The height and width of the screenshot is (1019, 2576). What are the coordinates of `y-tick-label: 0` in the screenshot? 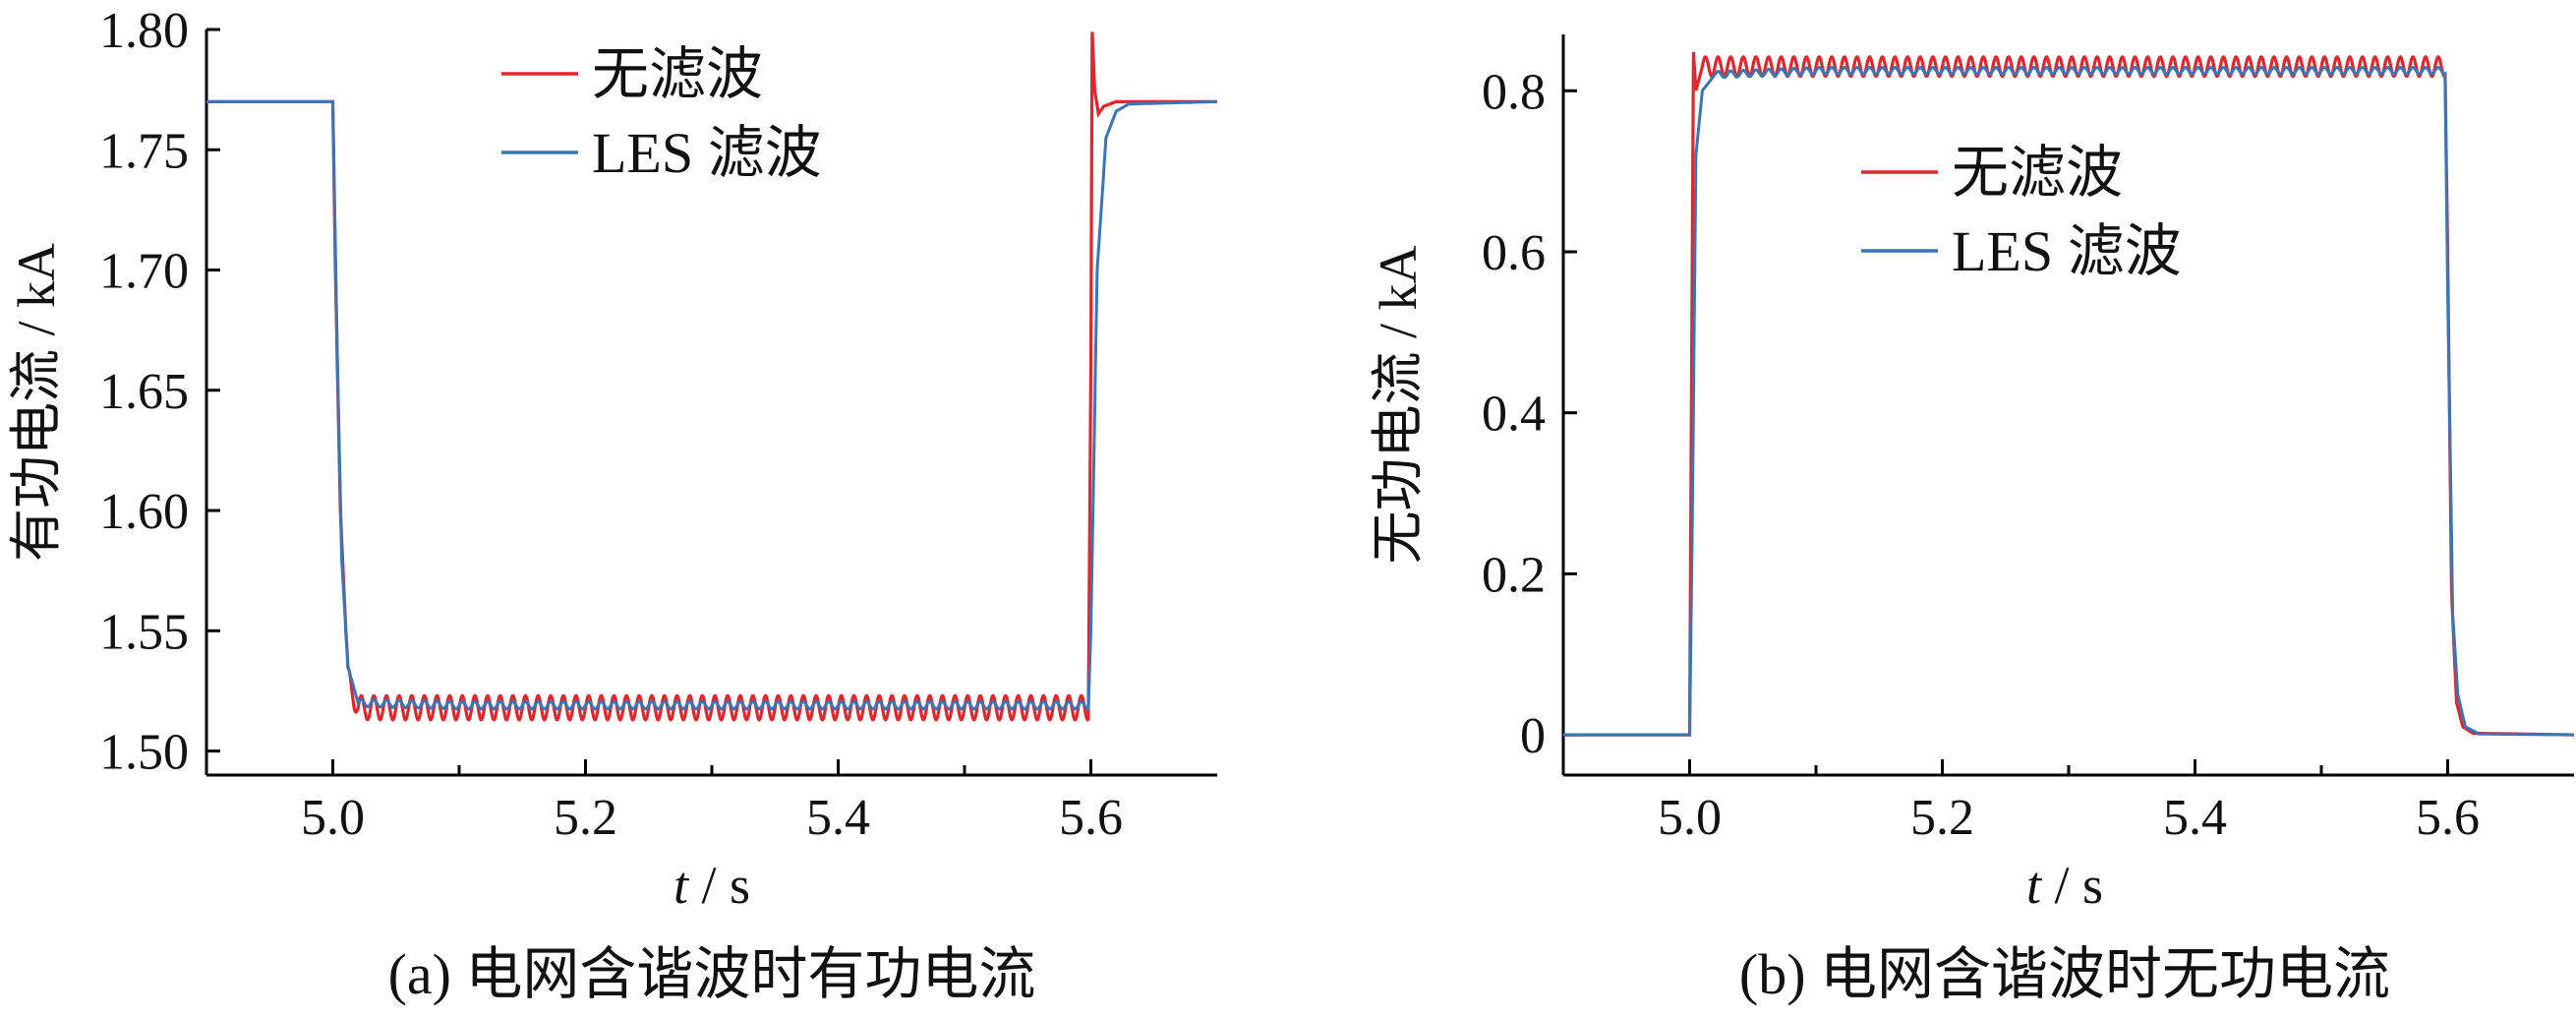 It's located at (1533, 736).